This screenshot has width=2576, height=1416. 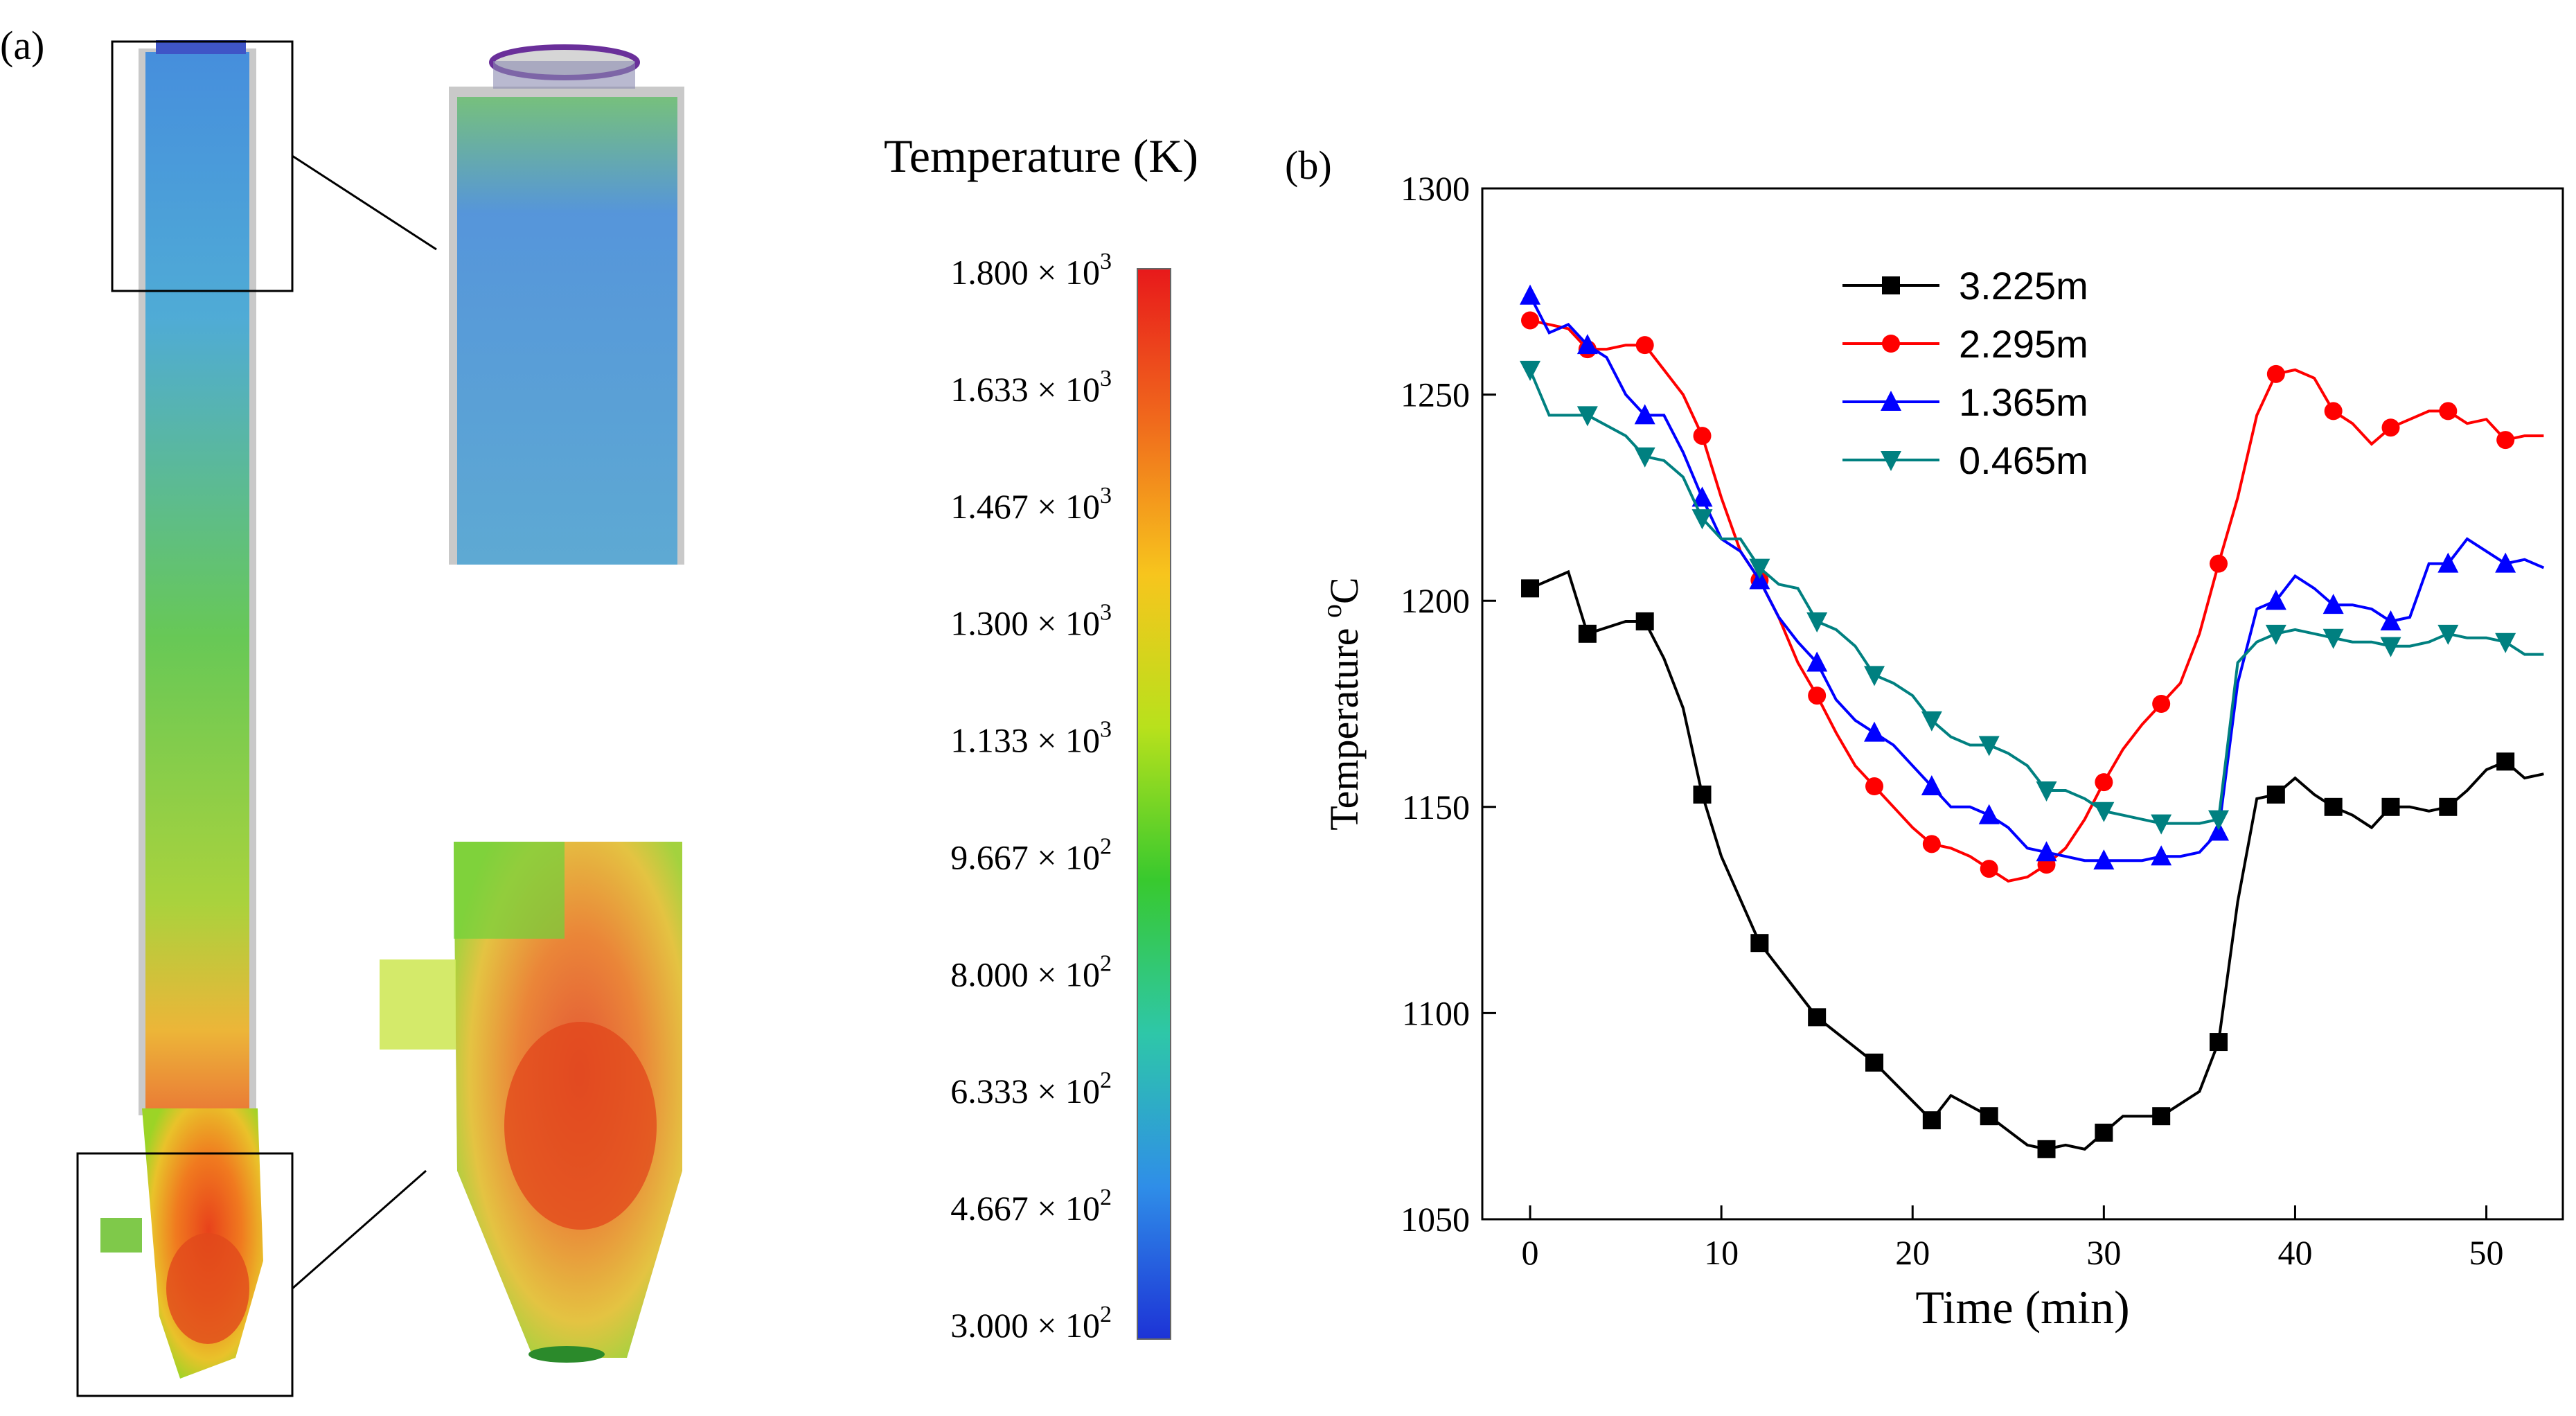 I want to click on y-tick-label: 1200, so click(x=1435, y=600).